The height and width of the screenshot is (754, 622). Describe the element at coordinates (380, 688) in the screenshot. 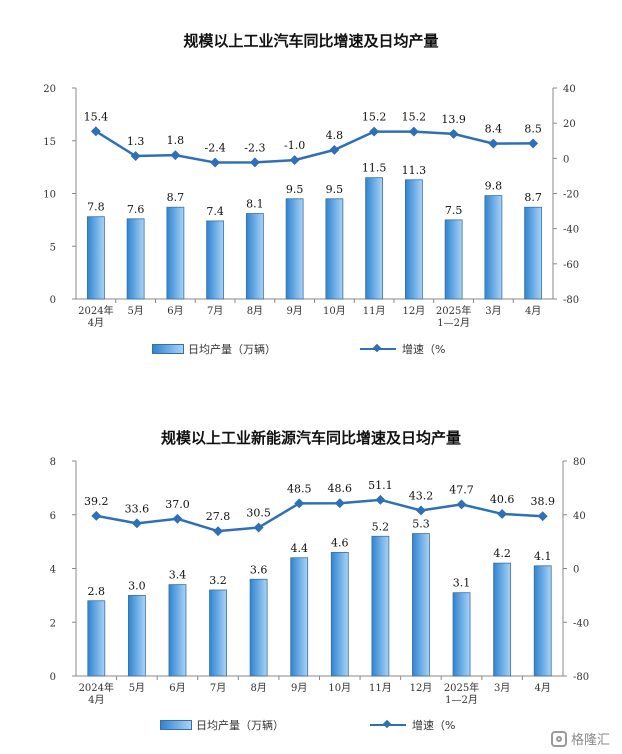

I see `x-tick-label: 11月` at that location.